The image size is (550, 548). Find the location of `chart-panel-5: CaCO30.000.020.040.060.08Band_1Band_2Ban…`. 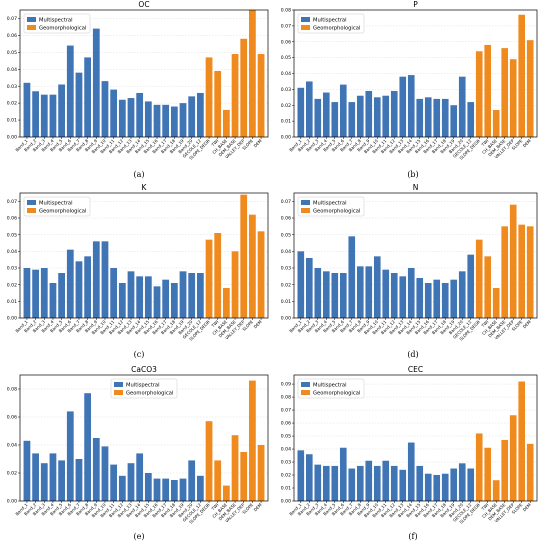

chart-panel-5: CaCO30.000.020.040.060.08Band_1Band_2Ban… is located at coordinates (138, 445).